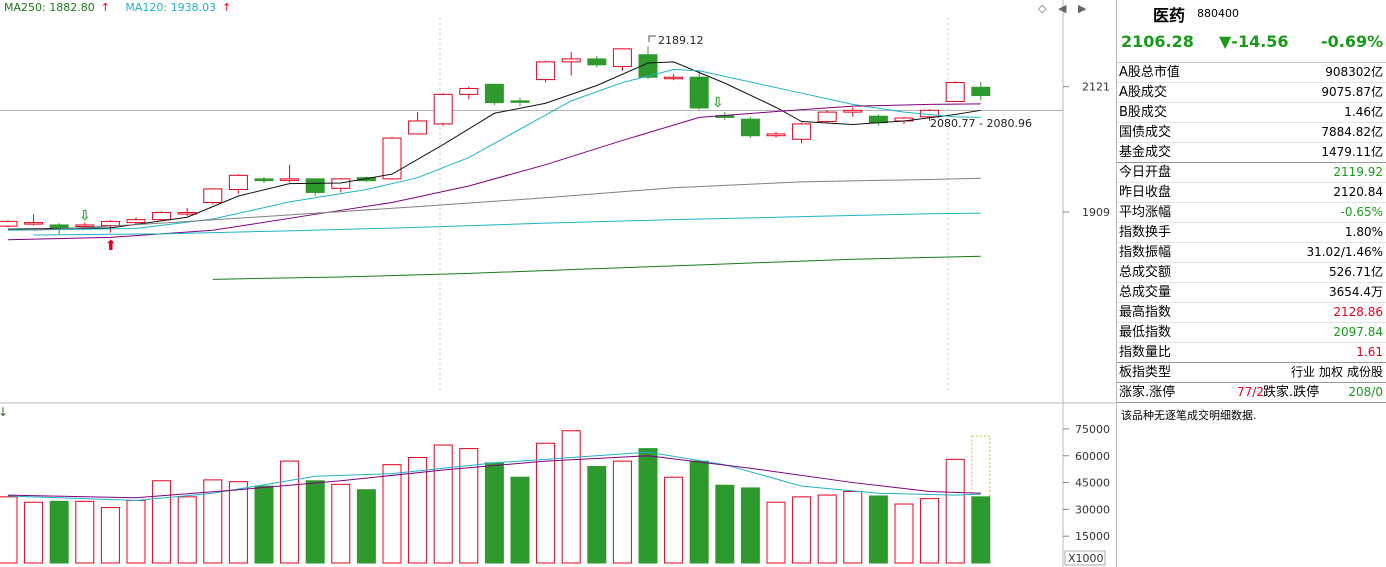 The height and width of the screenshot is (567, 1386). What do you see at coordinates (1251, 253) in the screenshot?
I see `stat-row: 指数振幅 31.02/1.46%` at bounding box center [1251, 253].